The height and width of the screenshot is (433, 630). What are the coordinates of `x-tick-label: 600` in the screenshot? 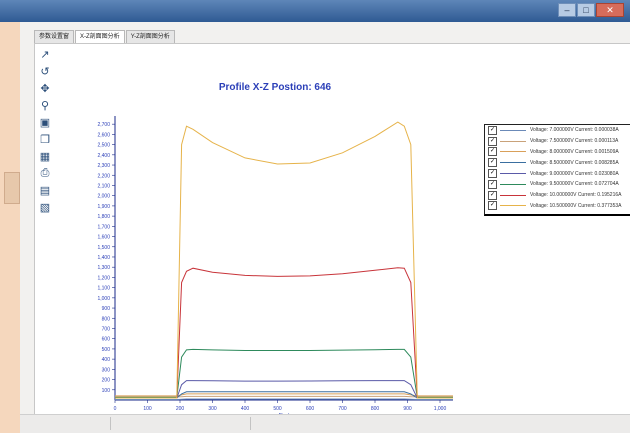 It's located at (310, 409).